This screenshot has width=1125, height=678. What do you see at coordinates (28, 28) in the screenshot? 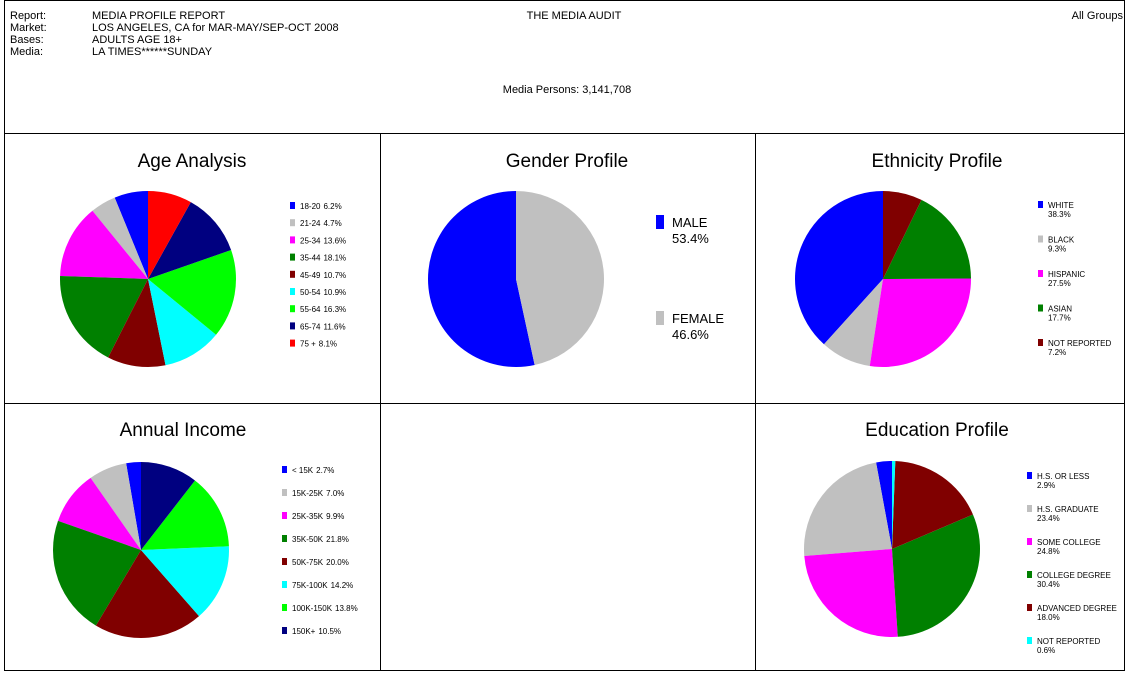
I see `field-label: Market:` at bounding box center [28, 28].